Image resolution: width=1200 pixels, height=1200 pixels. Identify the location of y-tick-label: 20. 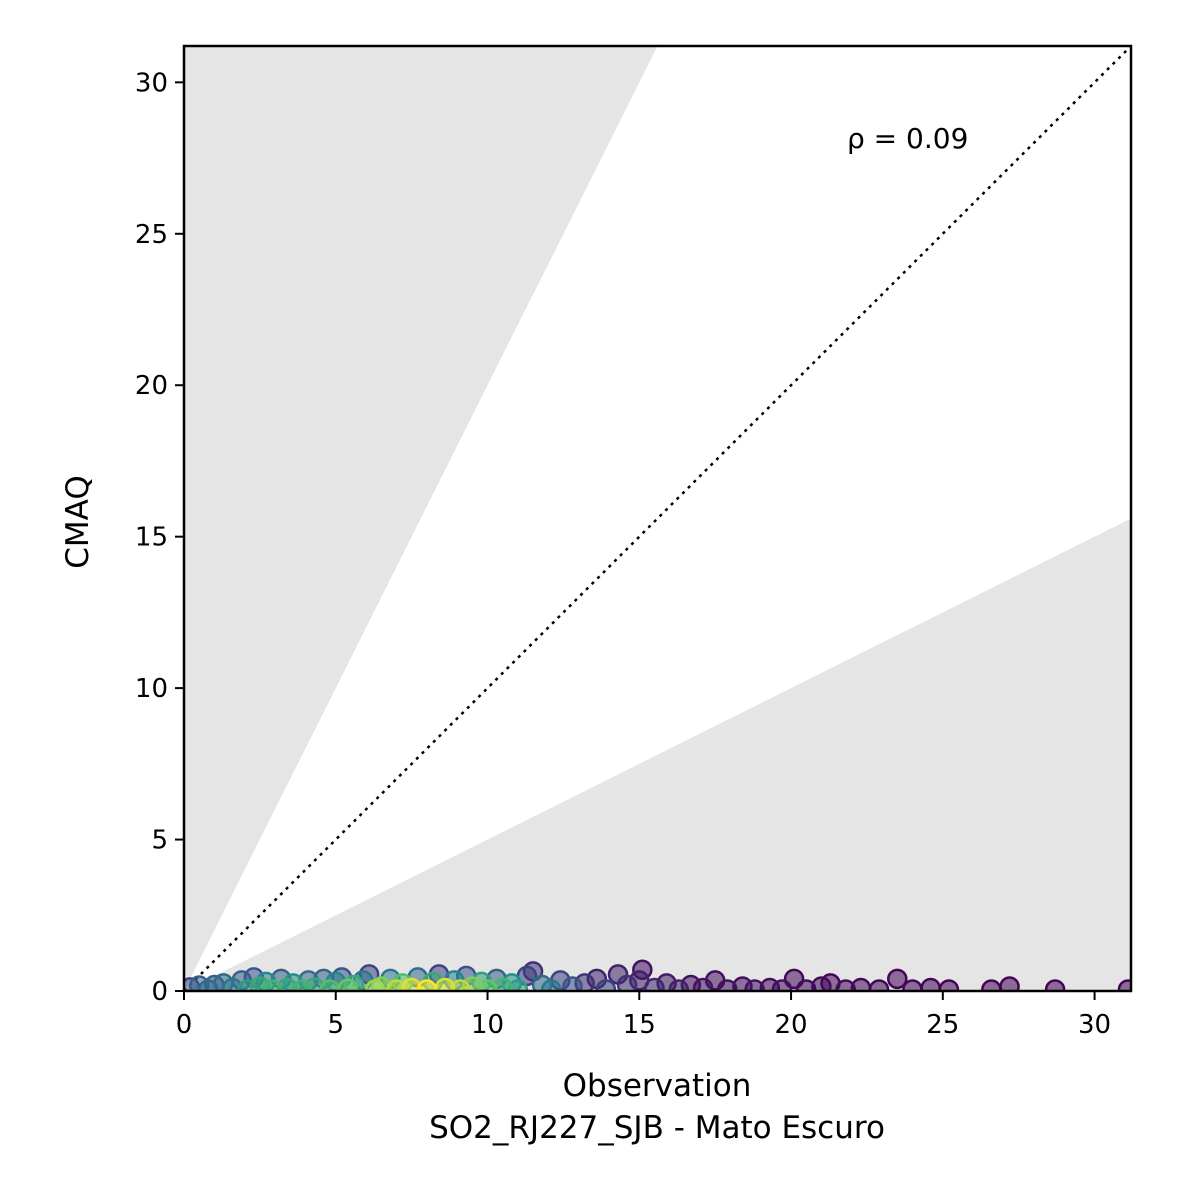
(151, 386).